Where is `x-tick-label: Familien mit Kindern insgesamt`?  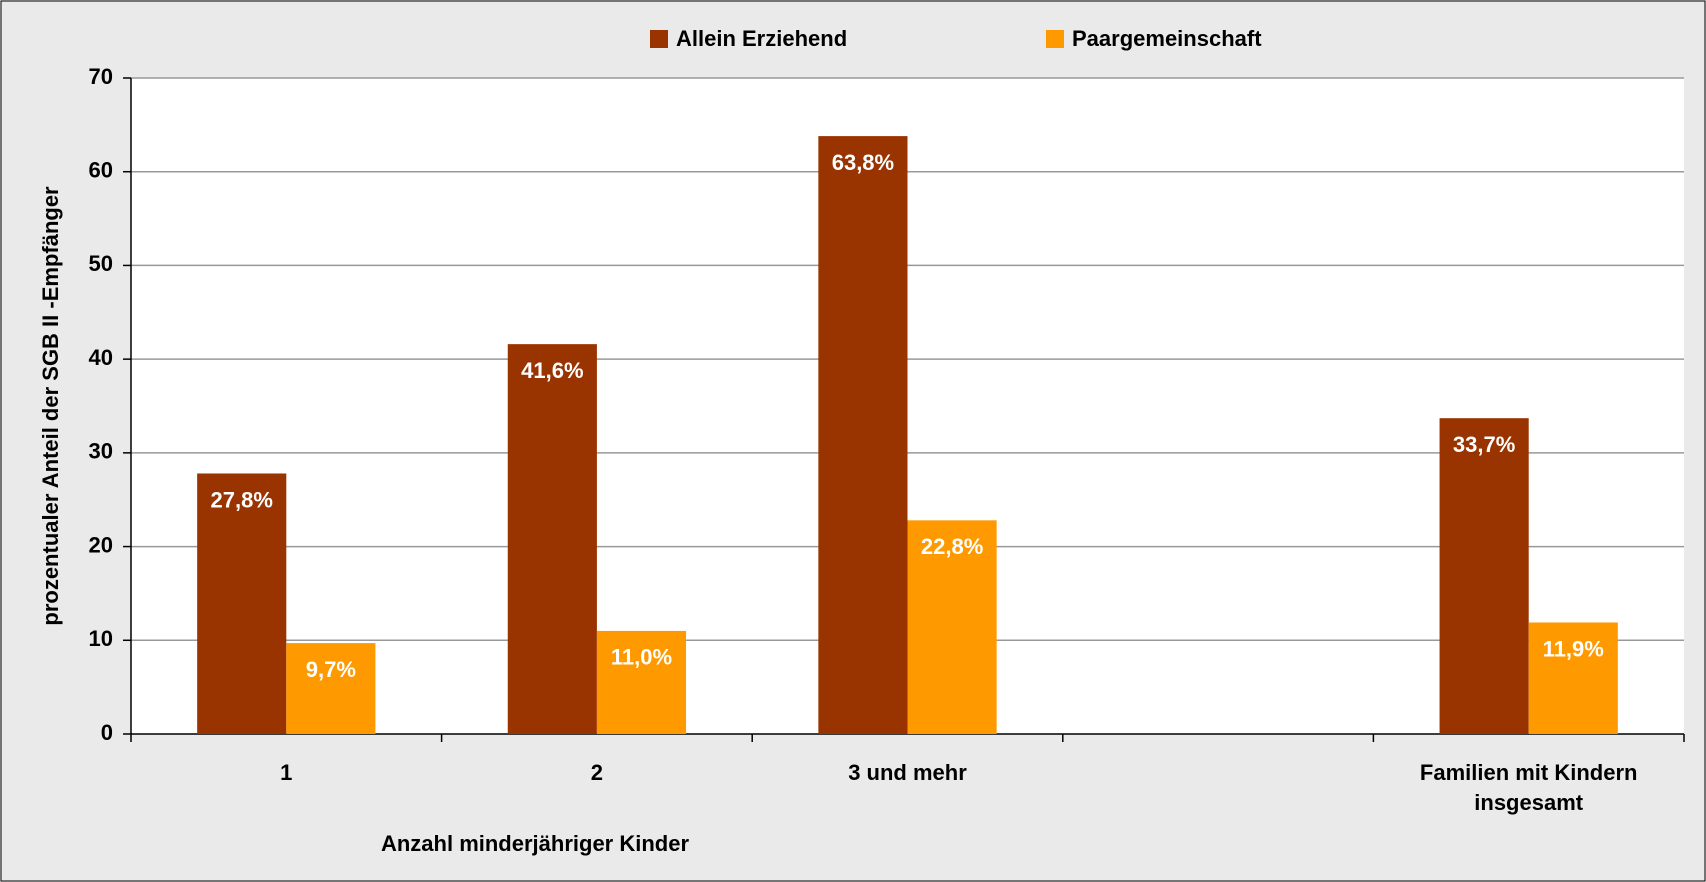
x-tick-label: Familien mit Kindern insgesamt is located at coordinates (1528, 787).